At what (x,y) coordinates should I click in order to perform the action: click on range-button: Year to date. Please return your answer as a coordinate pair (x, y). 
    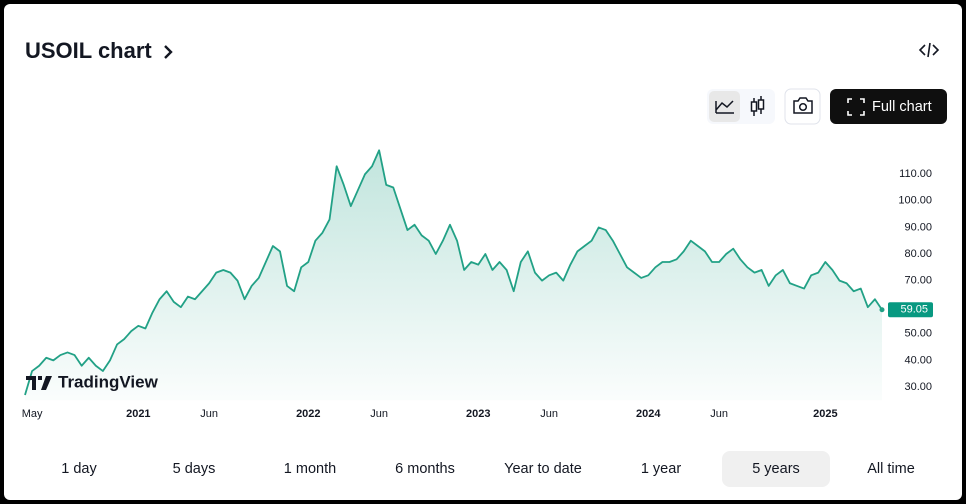
    Looking at the image, I should click on (543, 469).